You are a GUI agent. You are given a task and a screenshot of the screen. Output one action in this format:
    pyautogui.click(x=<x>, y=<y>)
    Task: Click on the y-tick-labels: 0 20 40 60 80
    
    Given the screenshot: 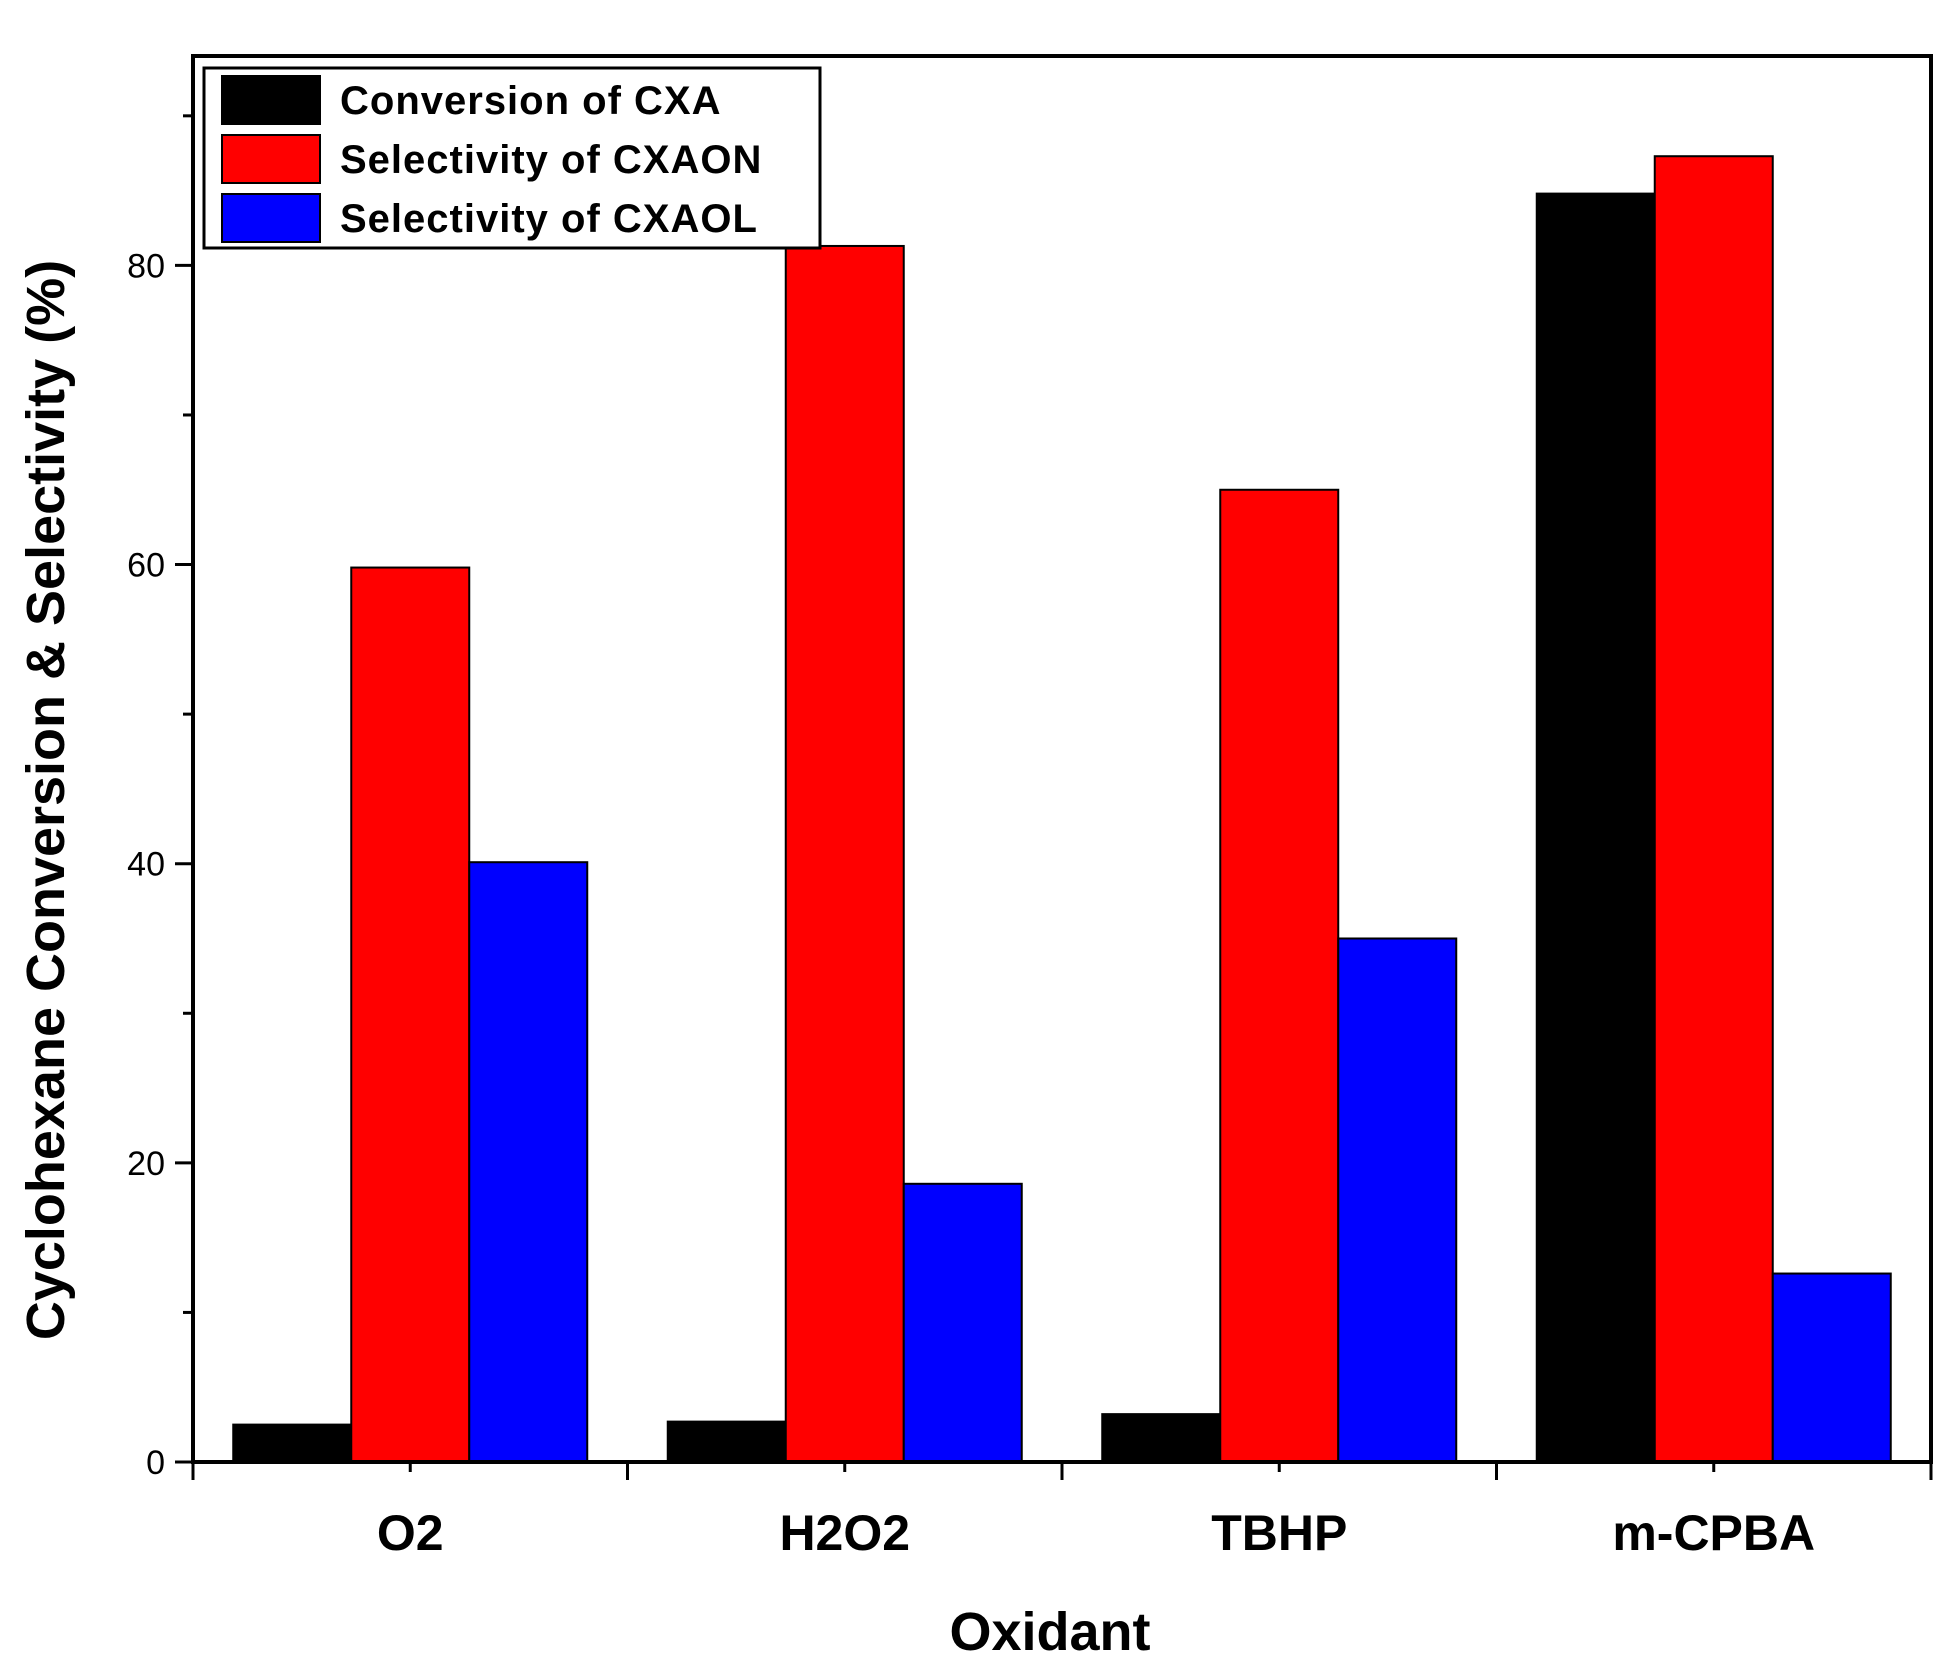 What is the action you would take?
    pyautogui.click(x=146, y=864)
    